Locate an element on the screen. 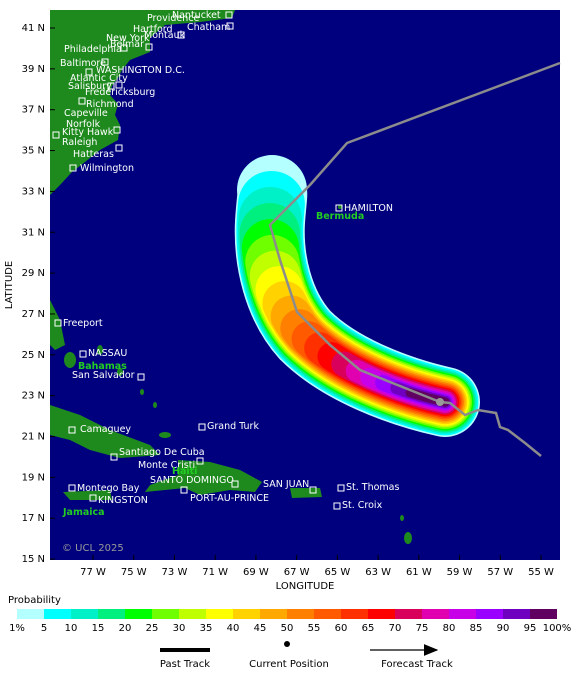 Image resolution: width=580 pixels, height=679 pixels. city-label: St. Thomas is located at coordinates (373, 487).